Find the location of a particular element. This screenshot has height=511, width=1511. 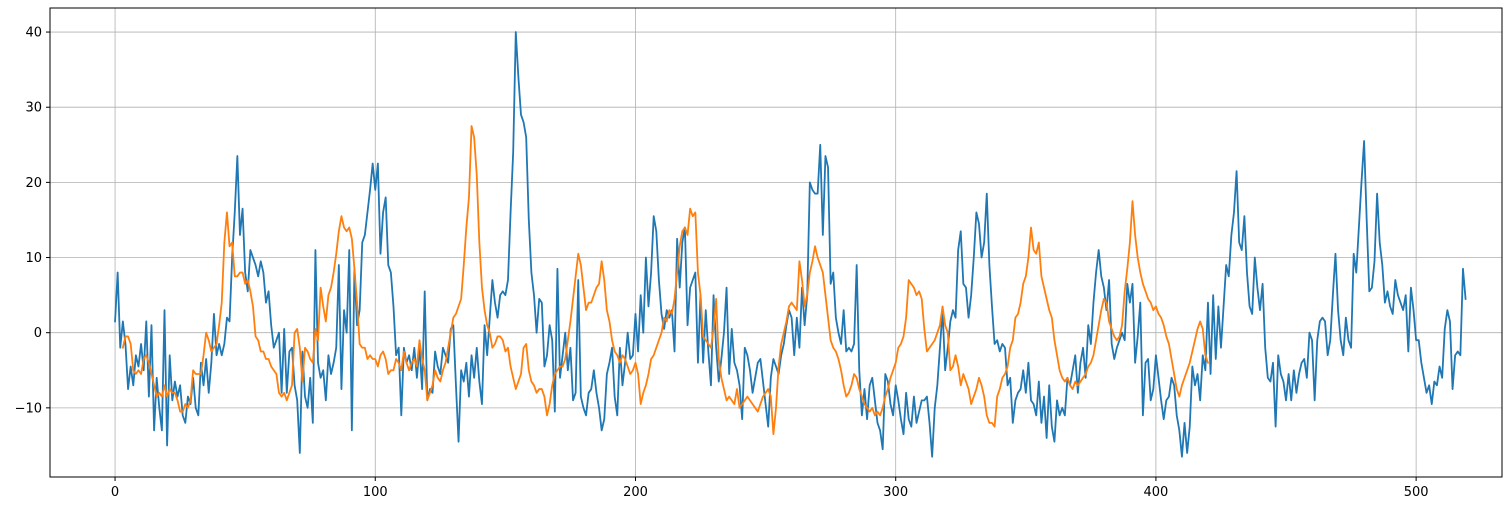

y-axis: −10 0 10 20 30 40 is located at coordinates (32, 221).